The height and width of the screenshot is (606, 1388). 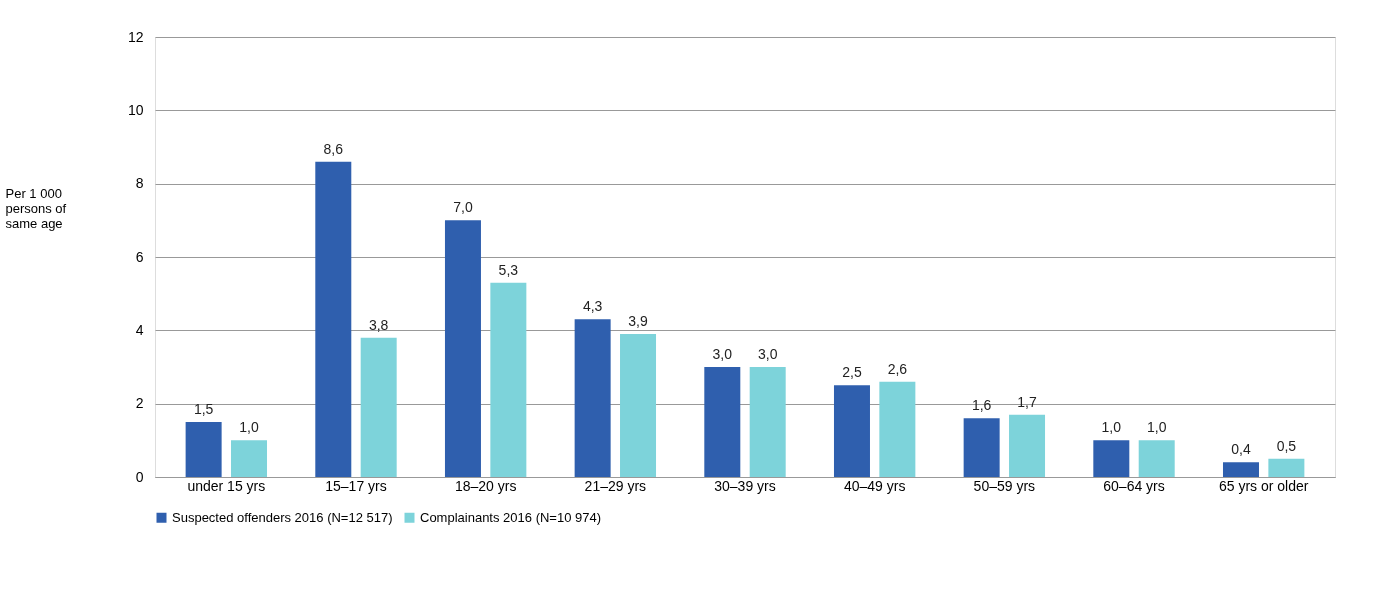 What do you see at coordinates (282, 517) in the screenshot?
I see `legend-label: Suspected offenders 2016 (N=12 517)` at bounding box center [282, 517].